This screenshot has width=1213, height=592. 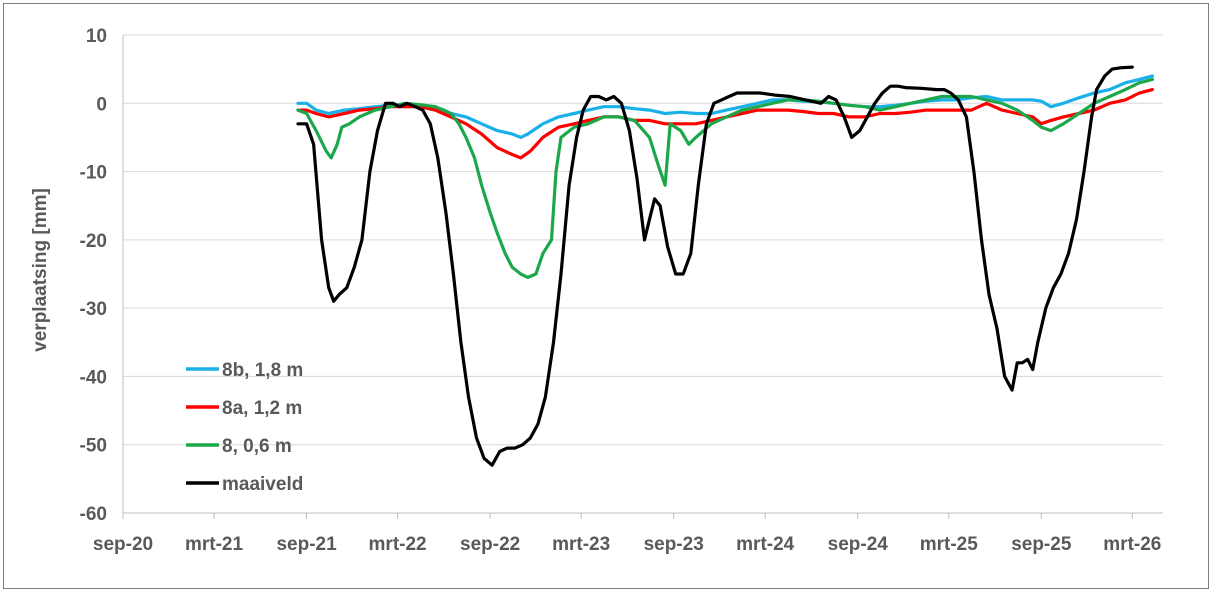 What do you see at coordinates (257, 446) in the screenshot?
I see `legend-label: 8, 0,6 m` at bounding box center [257, 446].